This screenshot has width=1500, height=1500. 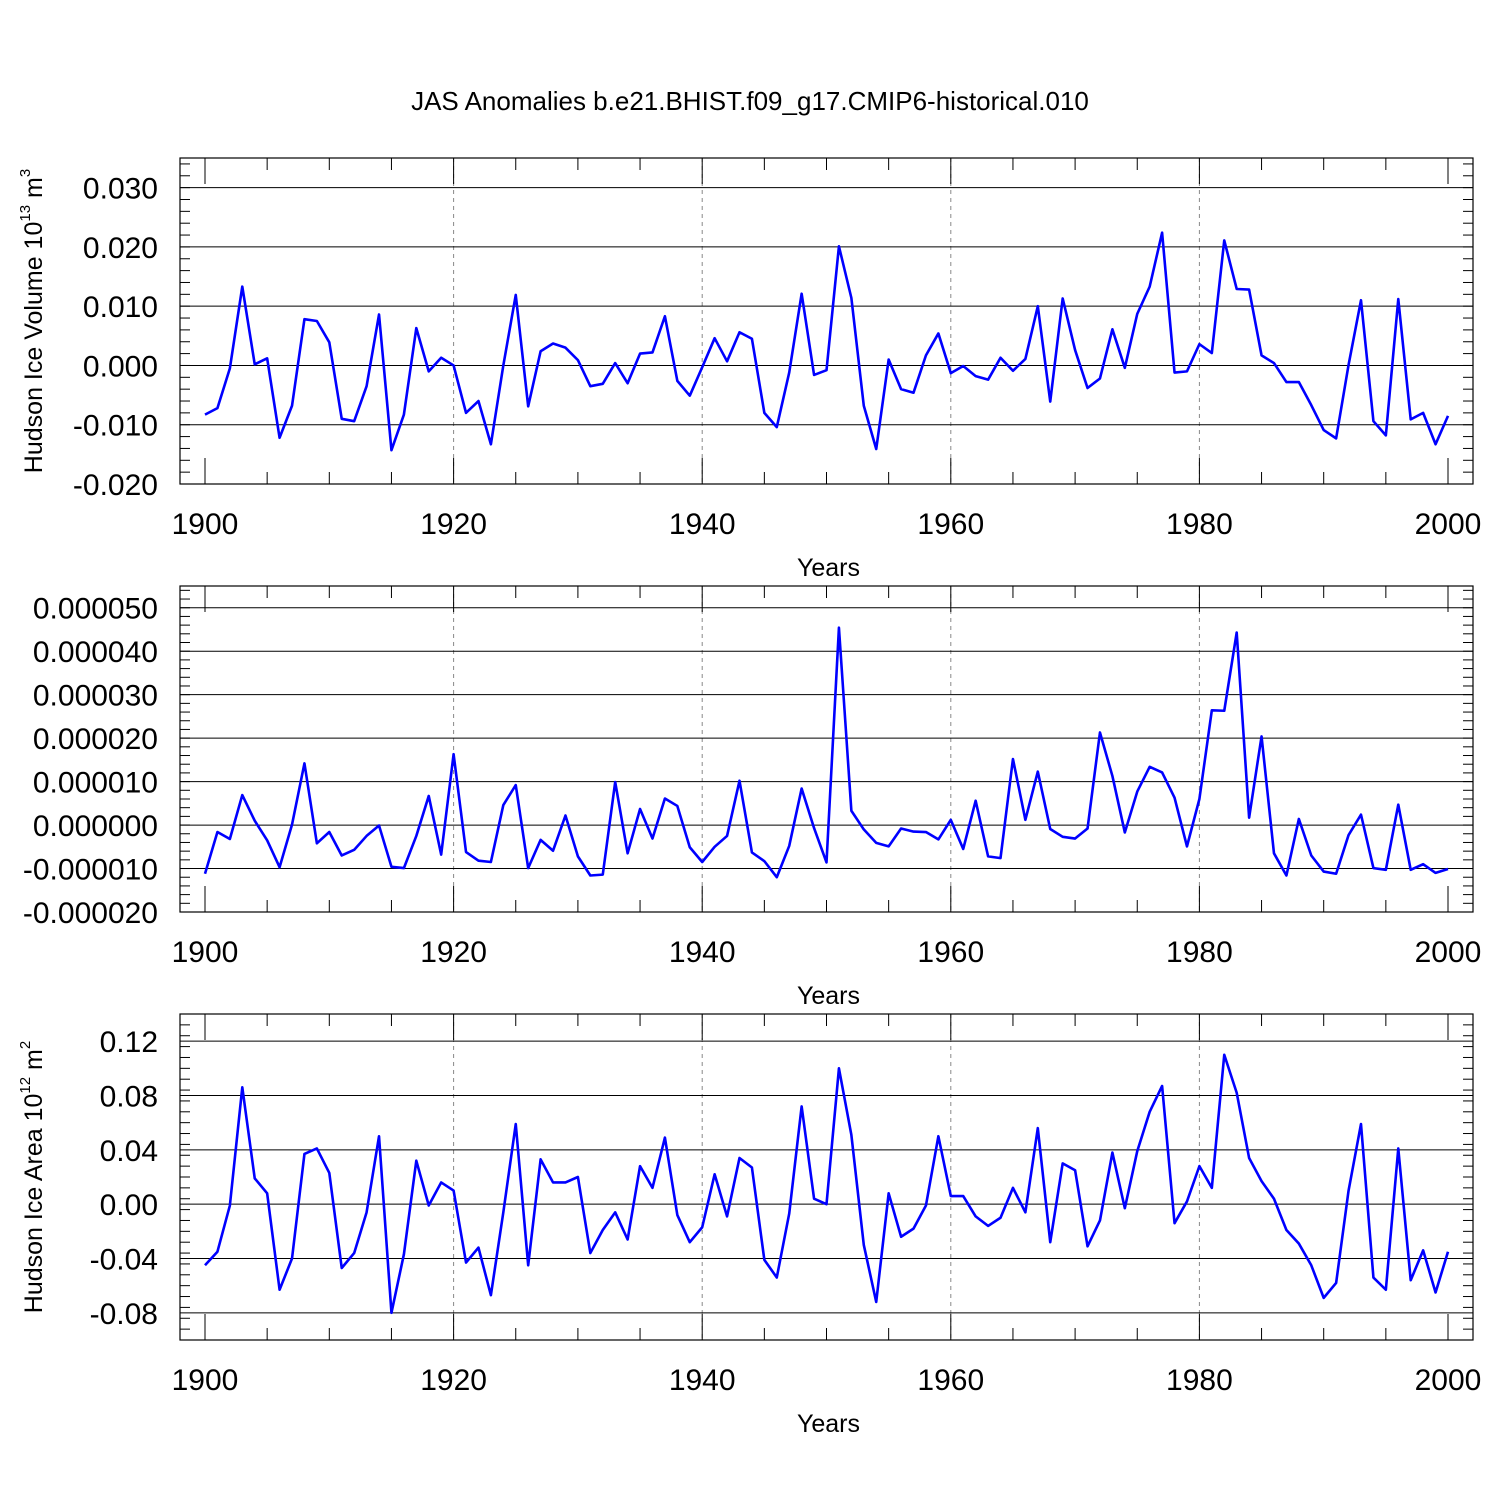 I want to click on y-tick-label: 0.000000, so click(x=95, y=826).